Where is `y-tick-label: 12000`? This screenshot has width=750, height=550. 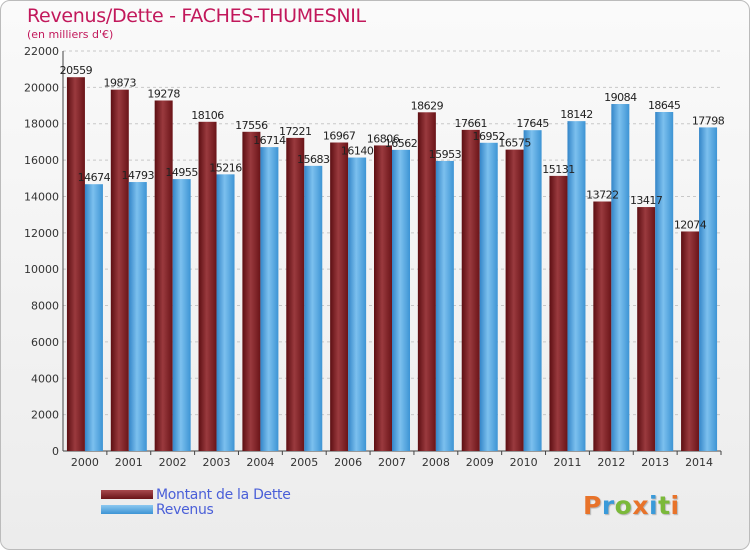
y-tick-label: 12000 is located at coordinates (41, 233).